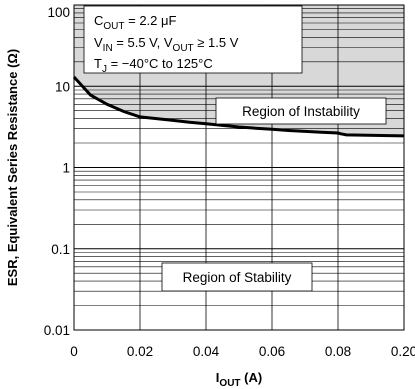  I want to click on stability-label-box, so click(237, 277).